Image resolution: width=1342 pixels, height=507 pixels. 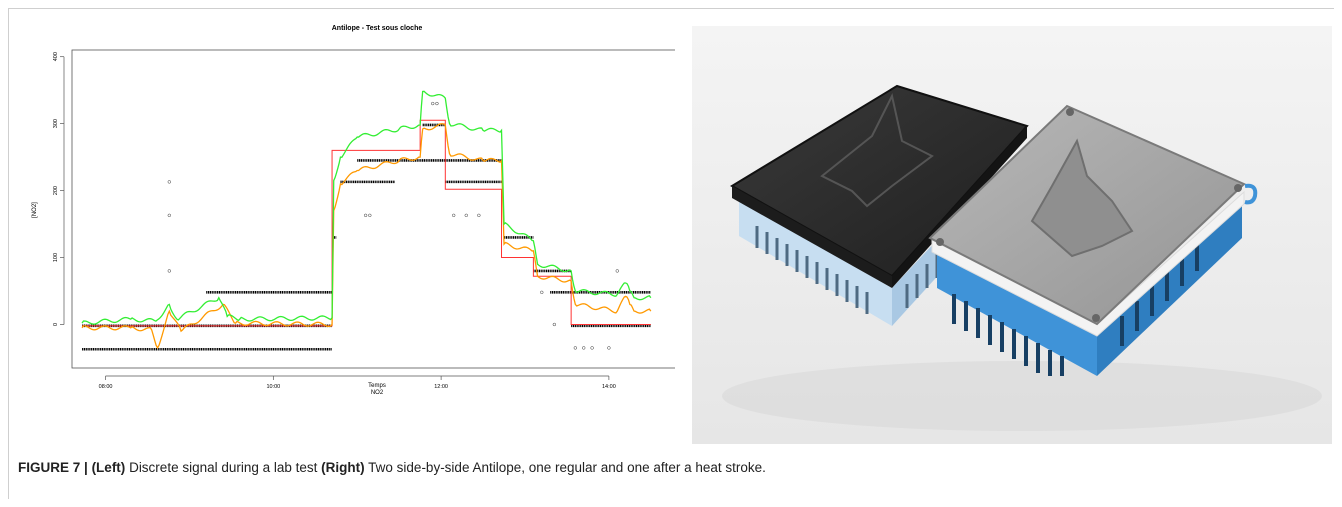 What do you see at coordinates (1022, 396) in the screenshot?
I see `shadow` at bounding box center [1022, 396].